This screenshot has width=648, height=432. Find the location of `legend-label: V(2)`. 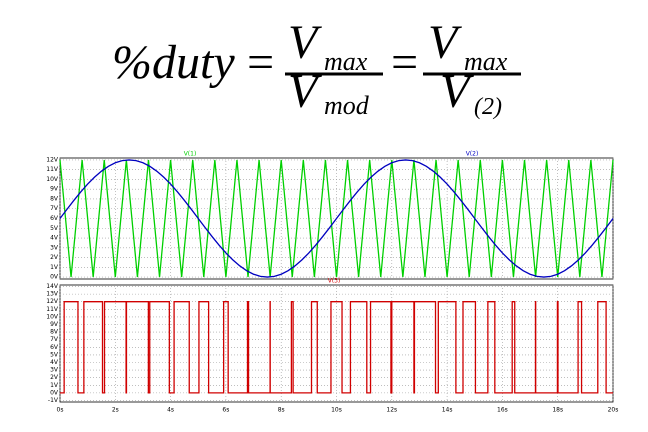

legend-label: V(2) is located at coordinates (472, 154).